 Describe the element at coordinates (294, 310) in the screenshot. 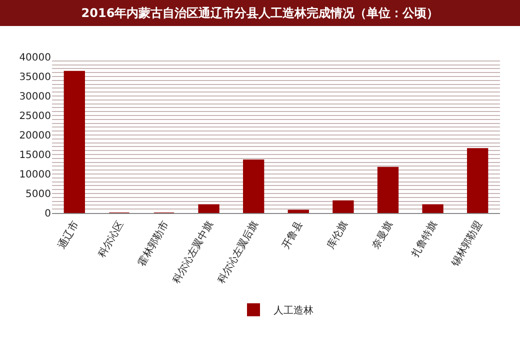

I see `legend-label: 人工造林` at that location.